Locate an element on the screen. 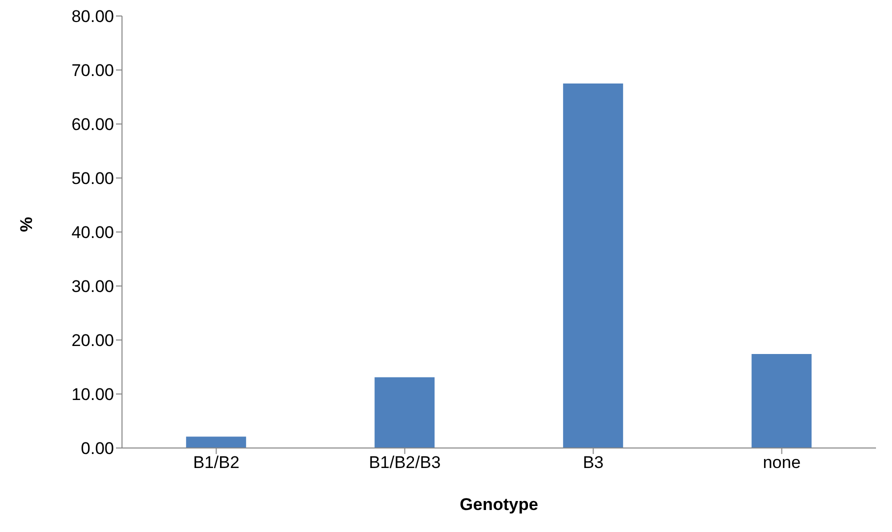 The height and width of the screenshot is (532, 892). y-tick-label: 30.00 is located at coordinates (92, 286).